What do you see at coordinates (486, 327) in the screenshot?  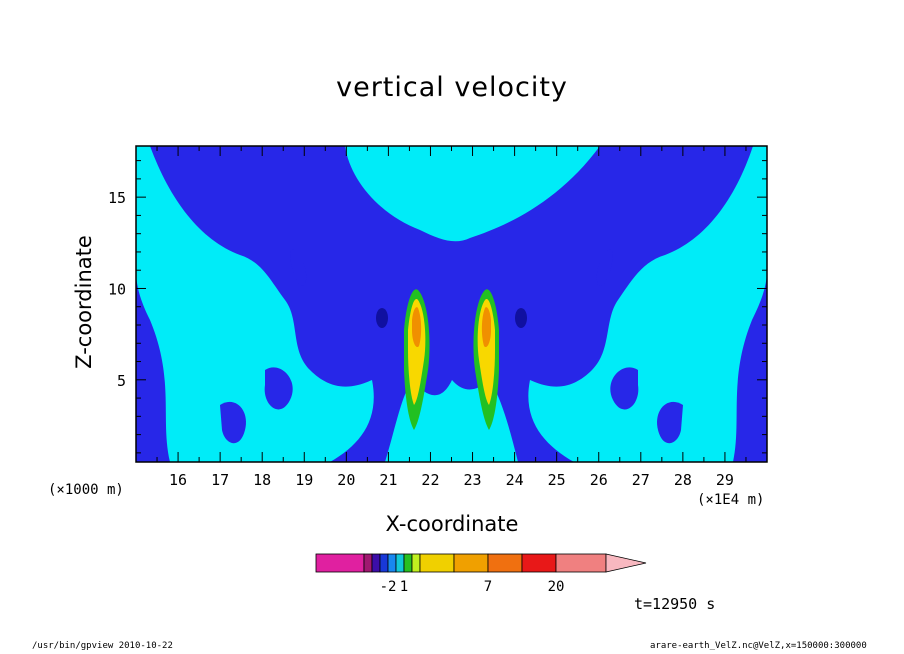 I see `contour-orange-right-plume` at bounding box center [486, 327].